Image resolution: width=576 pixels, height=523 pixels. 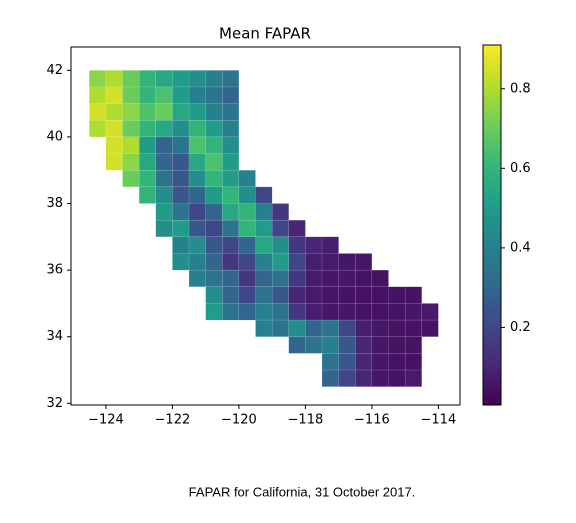 I want to click on x-tick-label: −118, so click(x=306, y=420).